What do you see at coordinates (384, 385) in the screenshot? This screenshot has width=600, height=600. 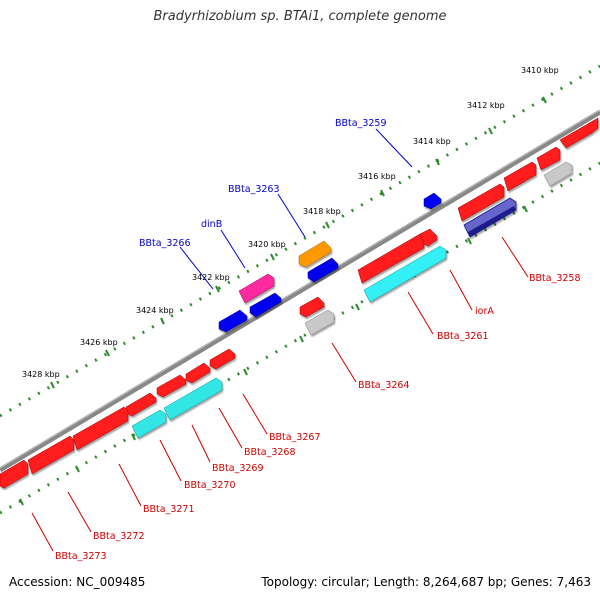 I see `gene-label: BBta_3264` at bounding box center [384, 385].